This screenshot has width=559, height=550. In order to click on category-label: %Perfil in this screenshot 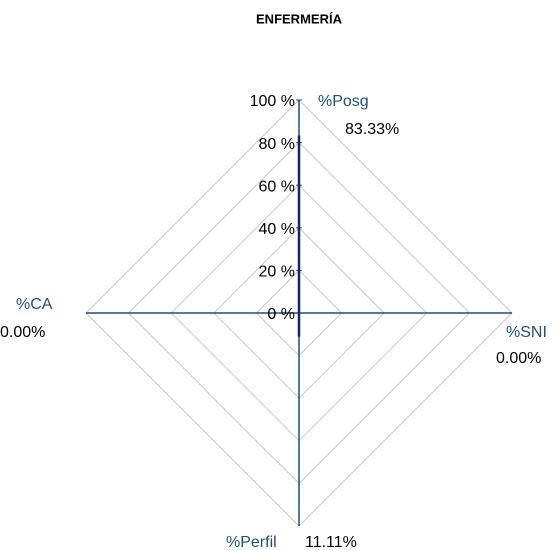, I will do `click(251, 542)`.